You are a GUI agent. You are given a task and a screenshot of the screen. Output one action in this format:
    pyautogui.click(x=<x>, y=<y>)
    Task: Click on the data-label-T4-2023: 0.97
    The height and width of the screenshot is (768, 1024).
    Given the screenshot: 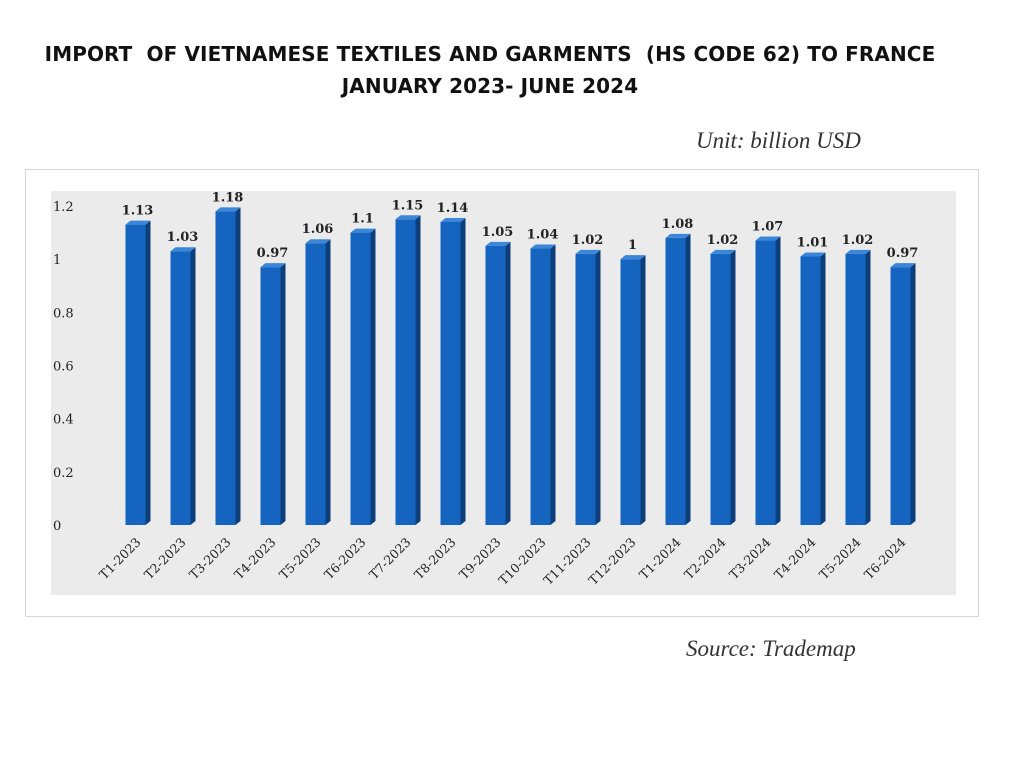 What is the action you would take?
    pyautogui.click(x=273, y=253)
    